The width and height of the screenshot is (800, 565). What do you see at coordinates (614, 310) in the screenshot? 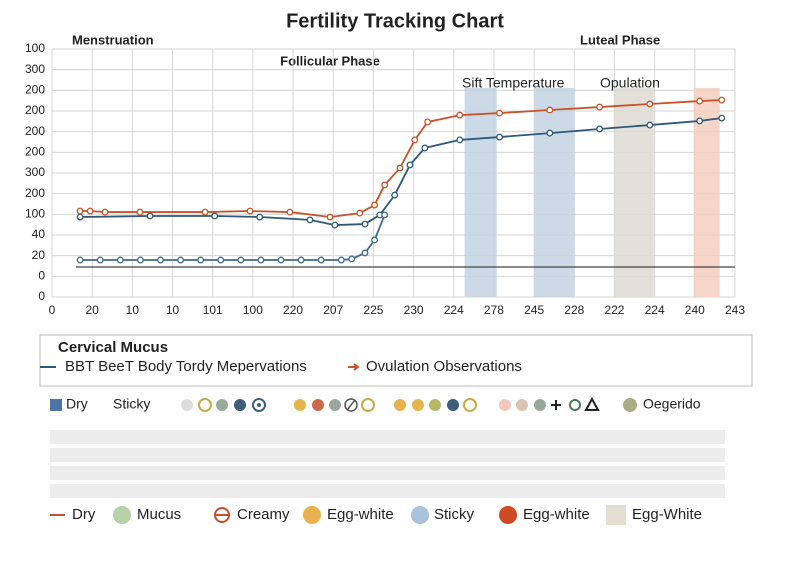
I see `x-tick-label: 222` at bounding box center [614, 310].